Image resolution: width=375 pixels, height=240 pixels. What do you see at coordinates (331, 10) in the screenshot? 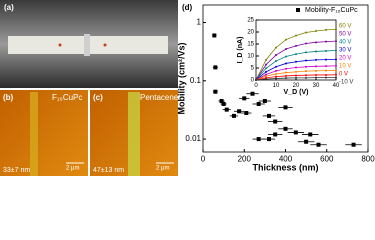
I see `legend-label: Mobility-F₁₆CuPc` at bounding box center [331, 10].